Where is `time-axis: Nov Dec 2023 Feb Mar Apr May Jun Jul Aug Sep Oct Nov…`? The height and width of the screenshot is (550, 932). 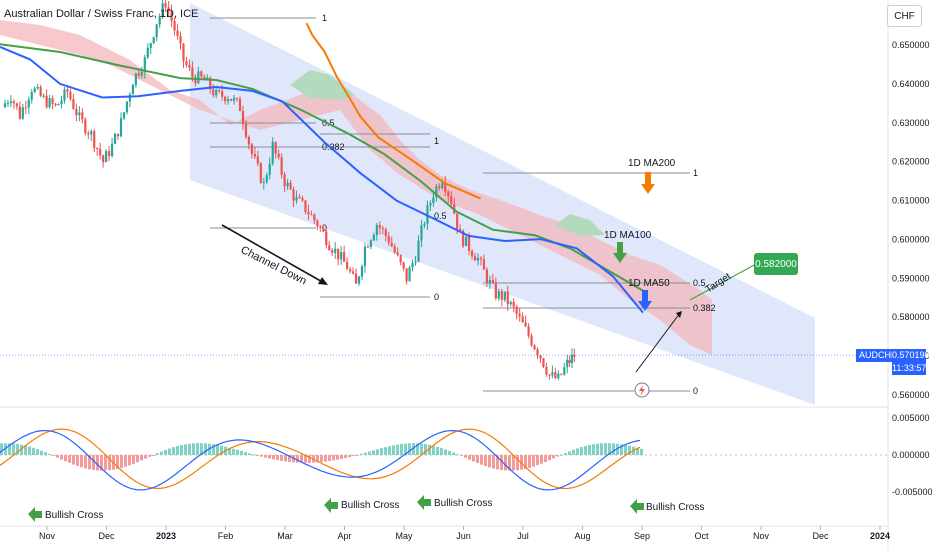
time-axis: Nov Dec 2023 Feb Mar Apr May Jun Jul Aug Sep Oct Nov… is located at coordinates (445, 533).